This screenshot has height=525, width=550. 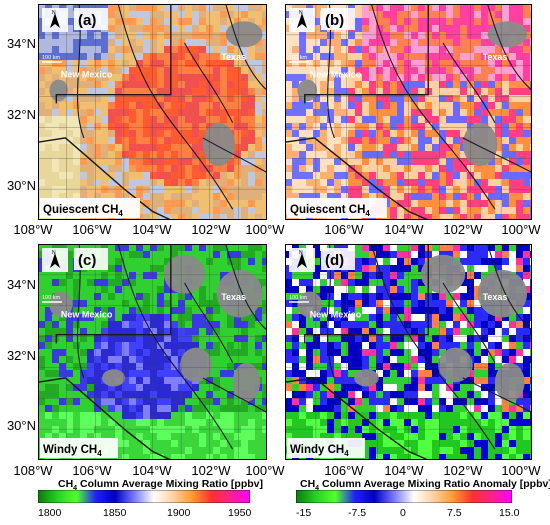 I want to click on colorbar-left-tick-1950: 1950, so click(x=240, y=513).